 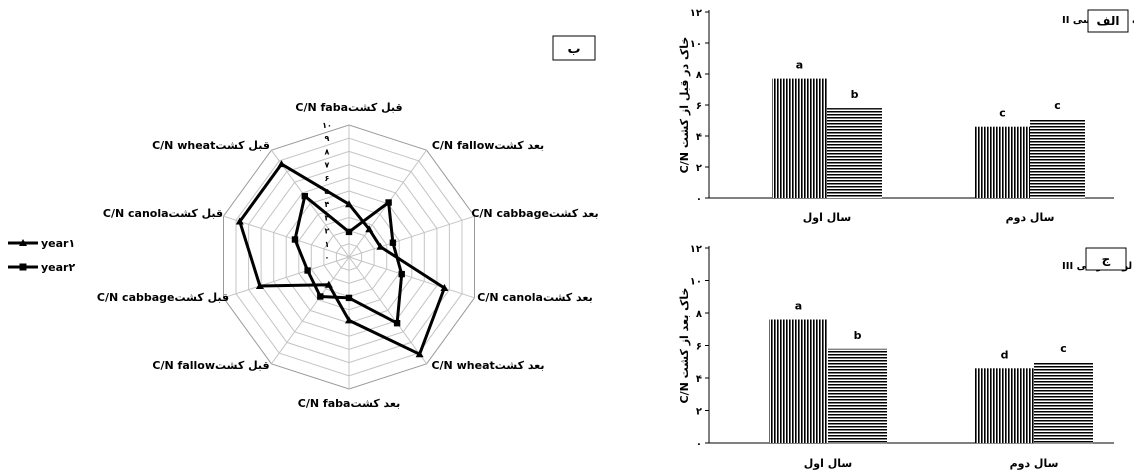 I want to click on radar-legend: year۱ year۲, so click(x=41, y=255).